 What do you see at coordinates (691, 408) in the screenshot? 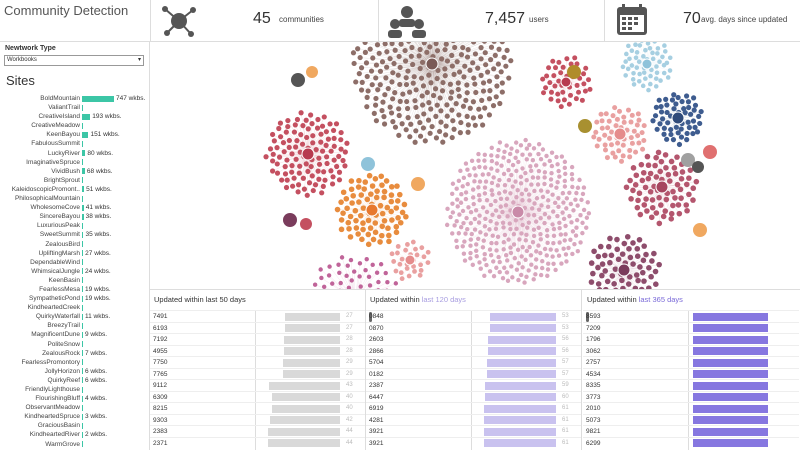
I see `table-row: 2010` at bounding box center [691, 408].